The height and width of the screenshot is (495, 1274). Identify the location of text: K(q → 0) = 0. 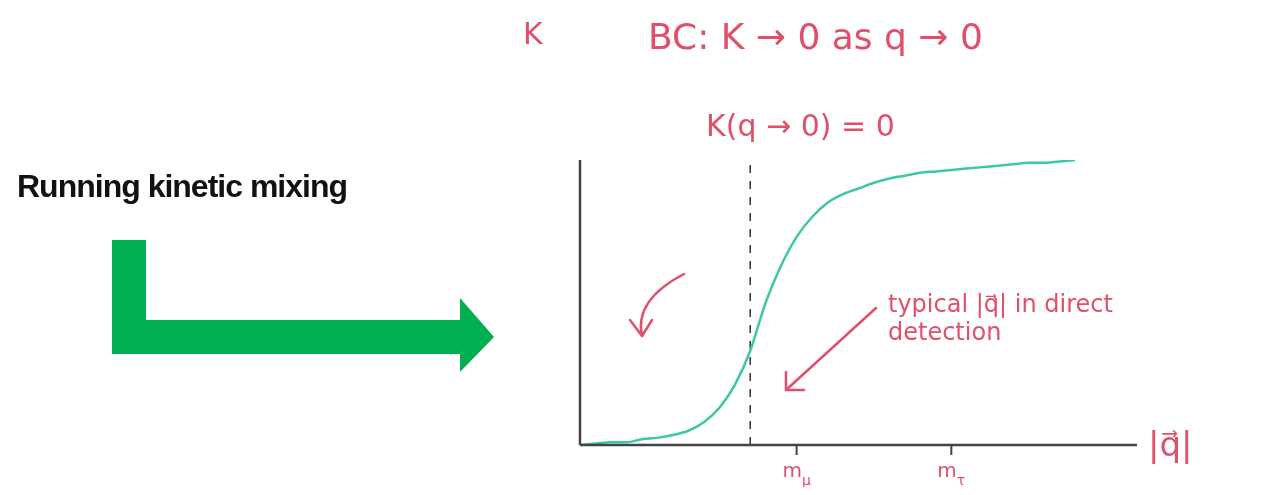
(800, 125).